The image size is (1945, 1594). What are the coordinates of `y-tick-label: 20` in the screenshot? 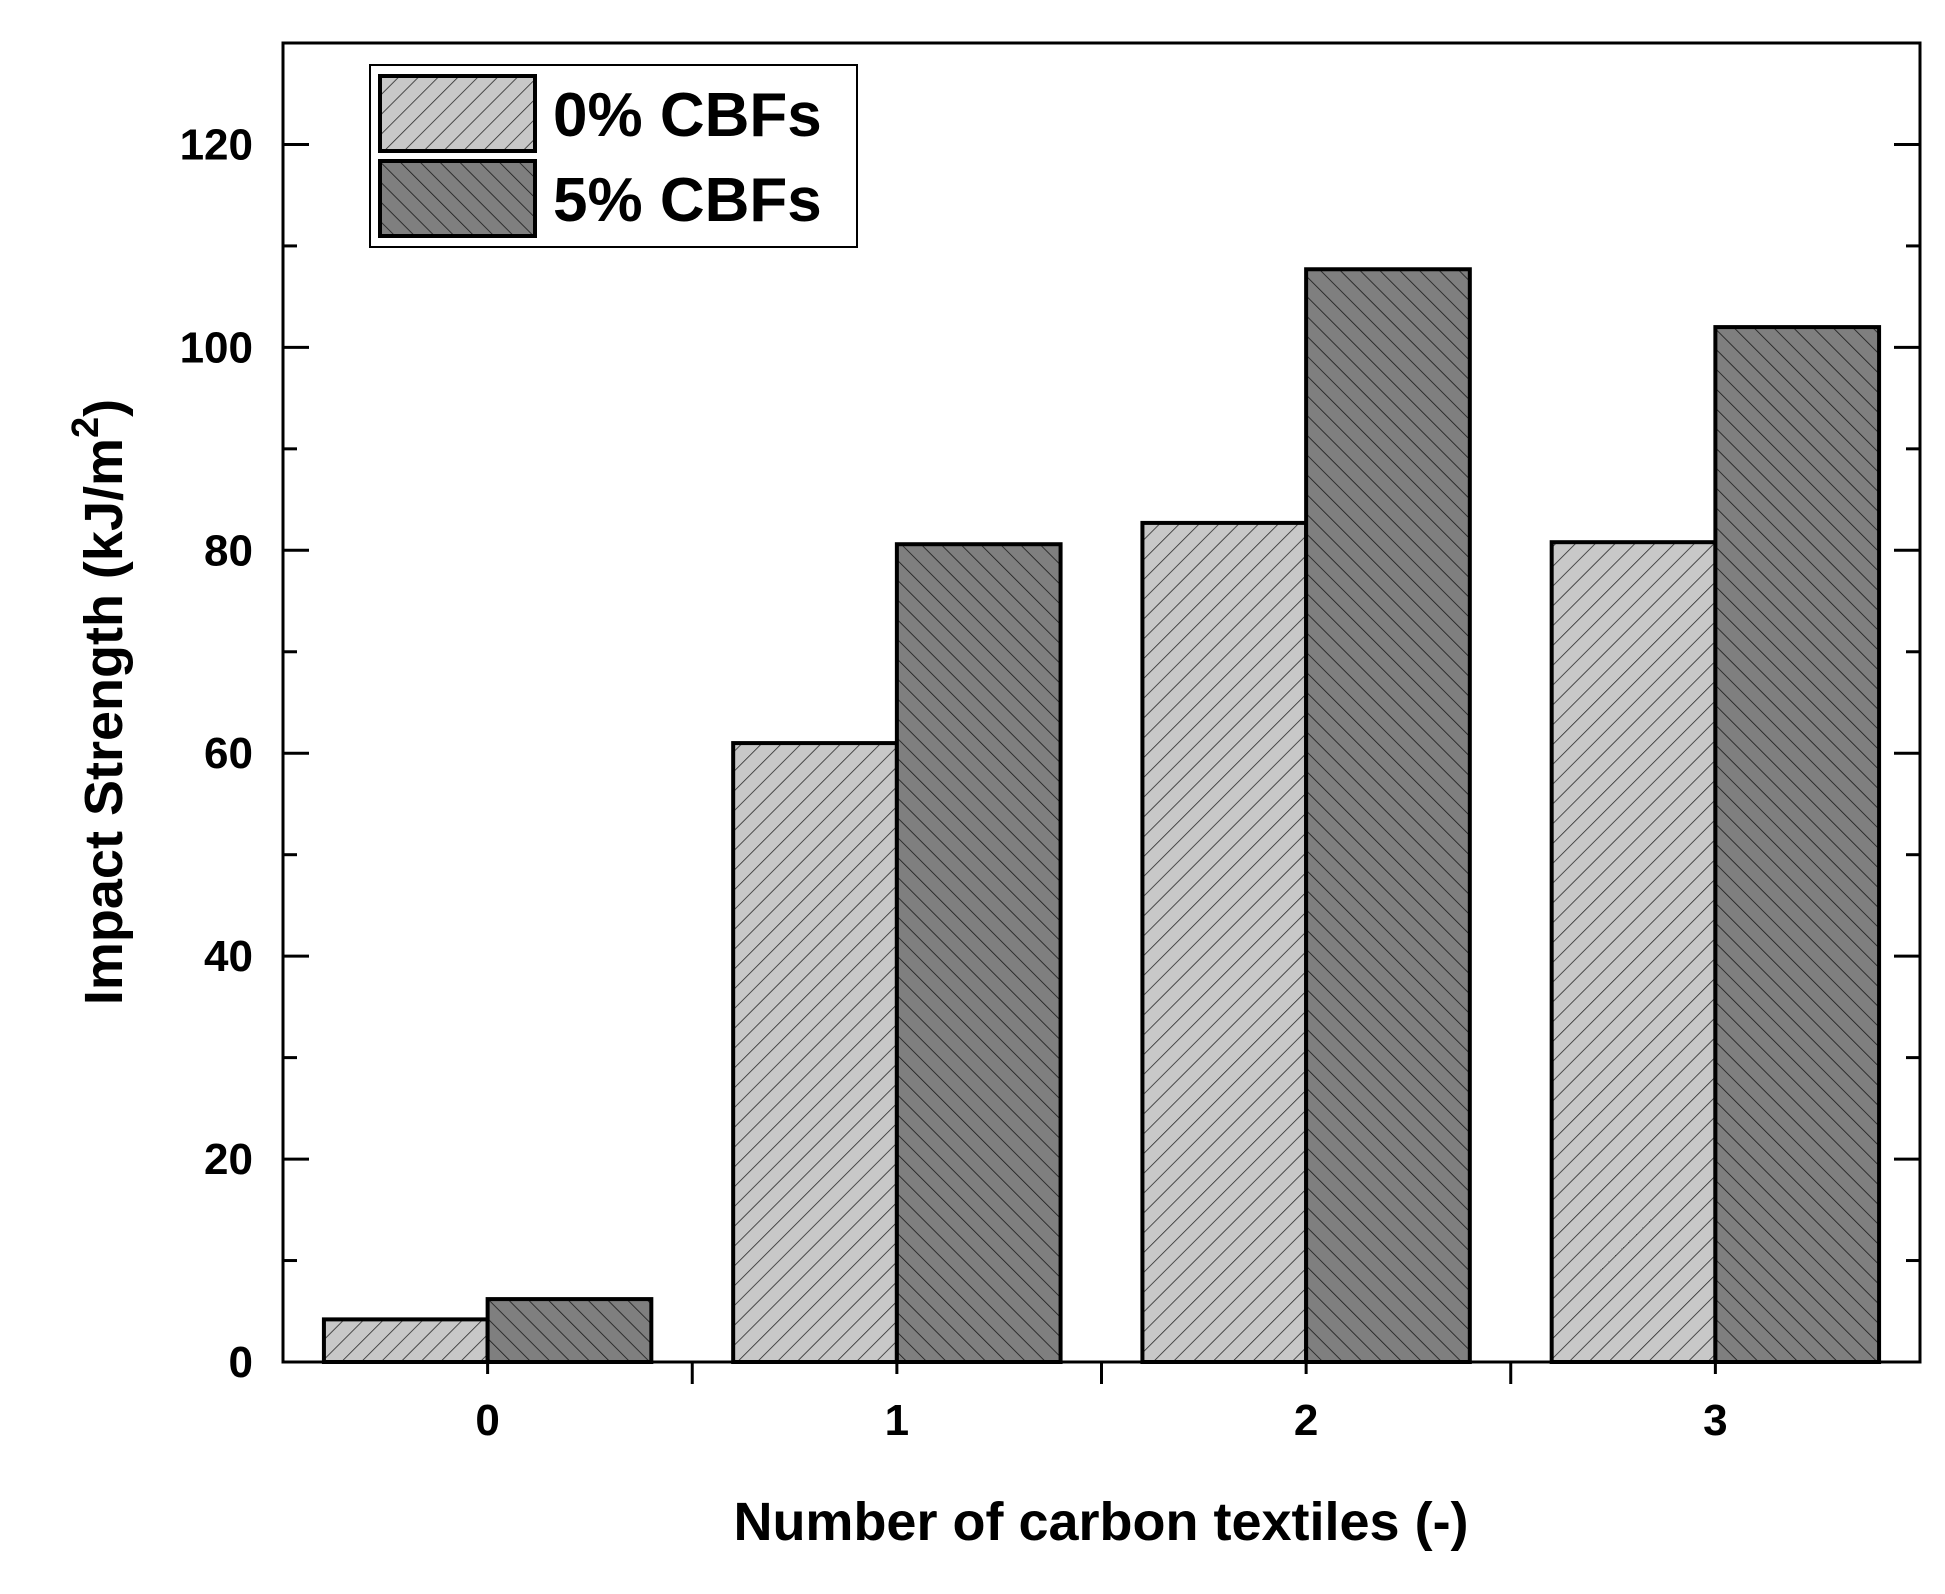 It's located at (228, 1159).